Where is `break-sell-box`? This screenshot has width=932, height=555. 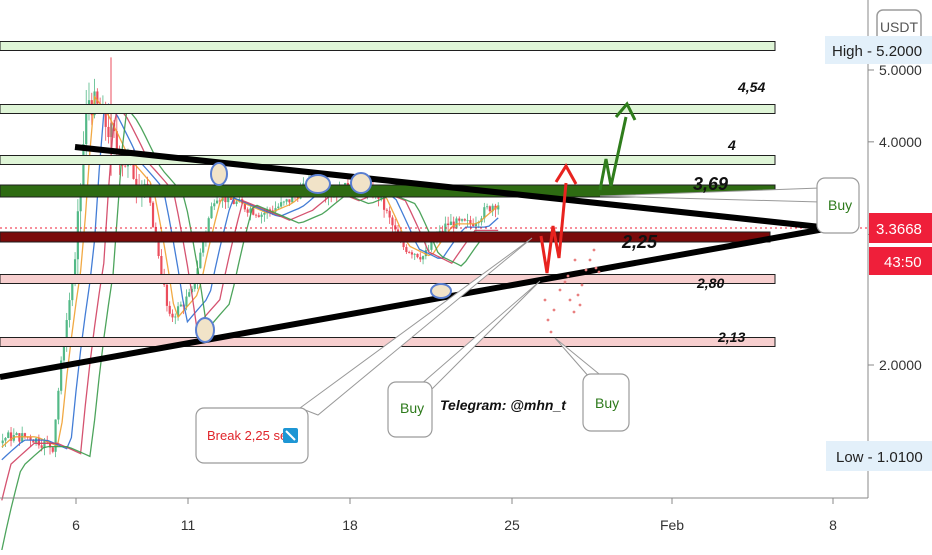 break-sell-box is located at coordinates (252, 435).